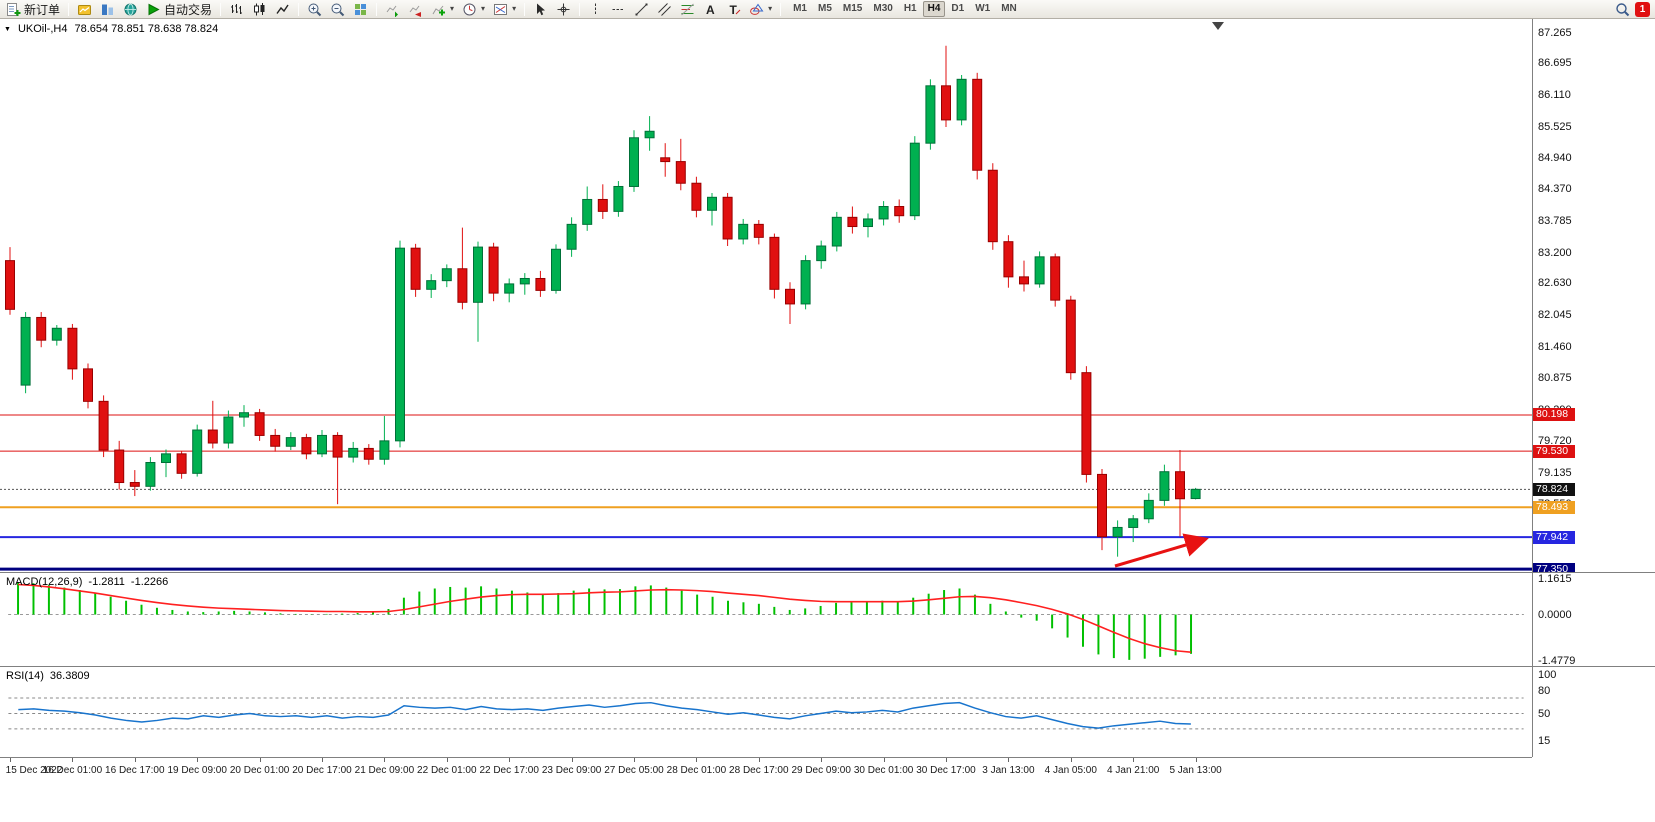  I want to click on community-button, so click(130, 9).